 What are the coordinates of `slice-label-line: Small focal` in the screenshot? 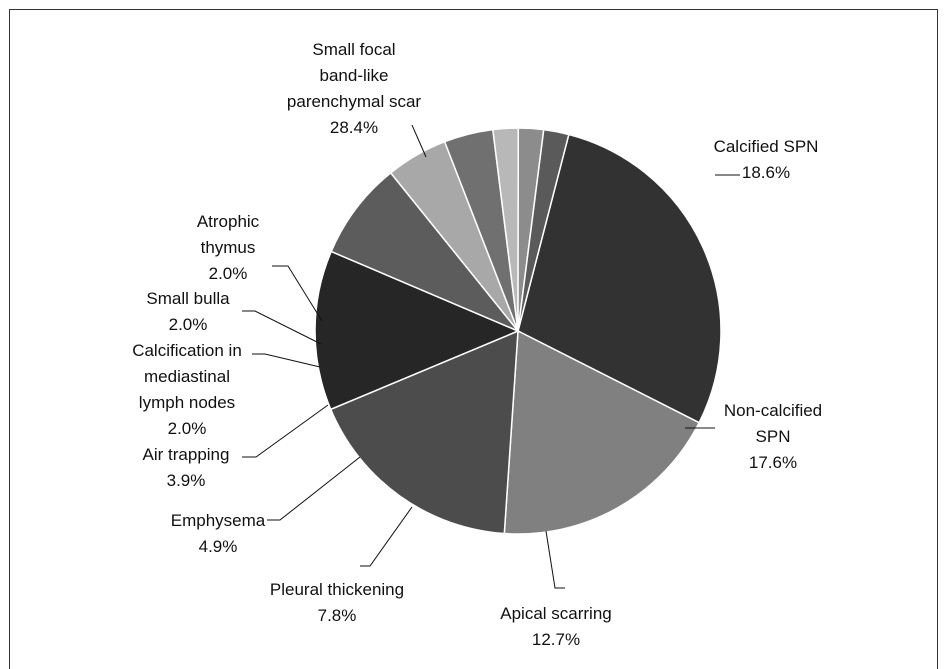 It's located at (353, 49).